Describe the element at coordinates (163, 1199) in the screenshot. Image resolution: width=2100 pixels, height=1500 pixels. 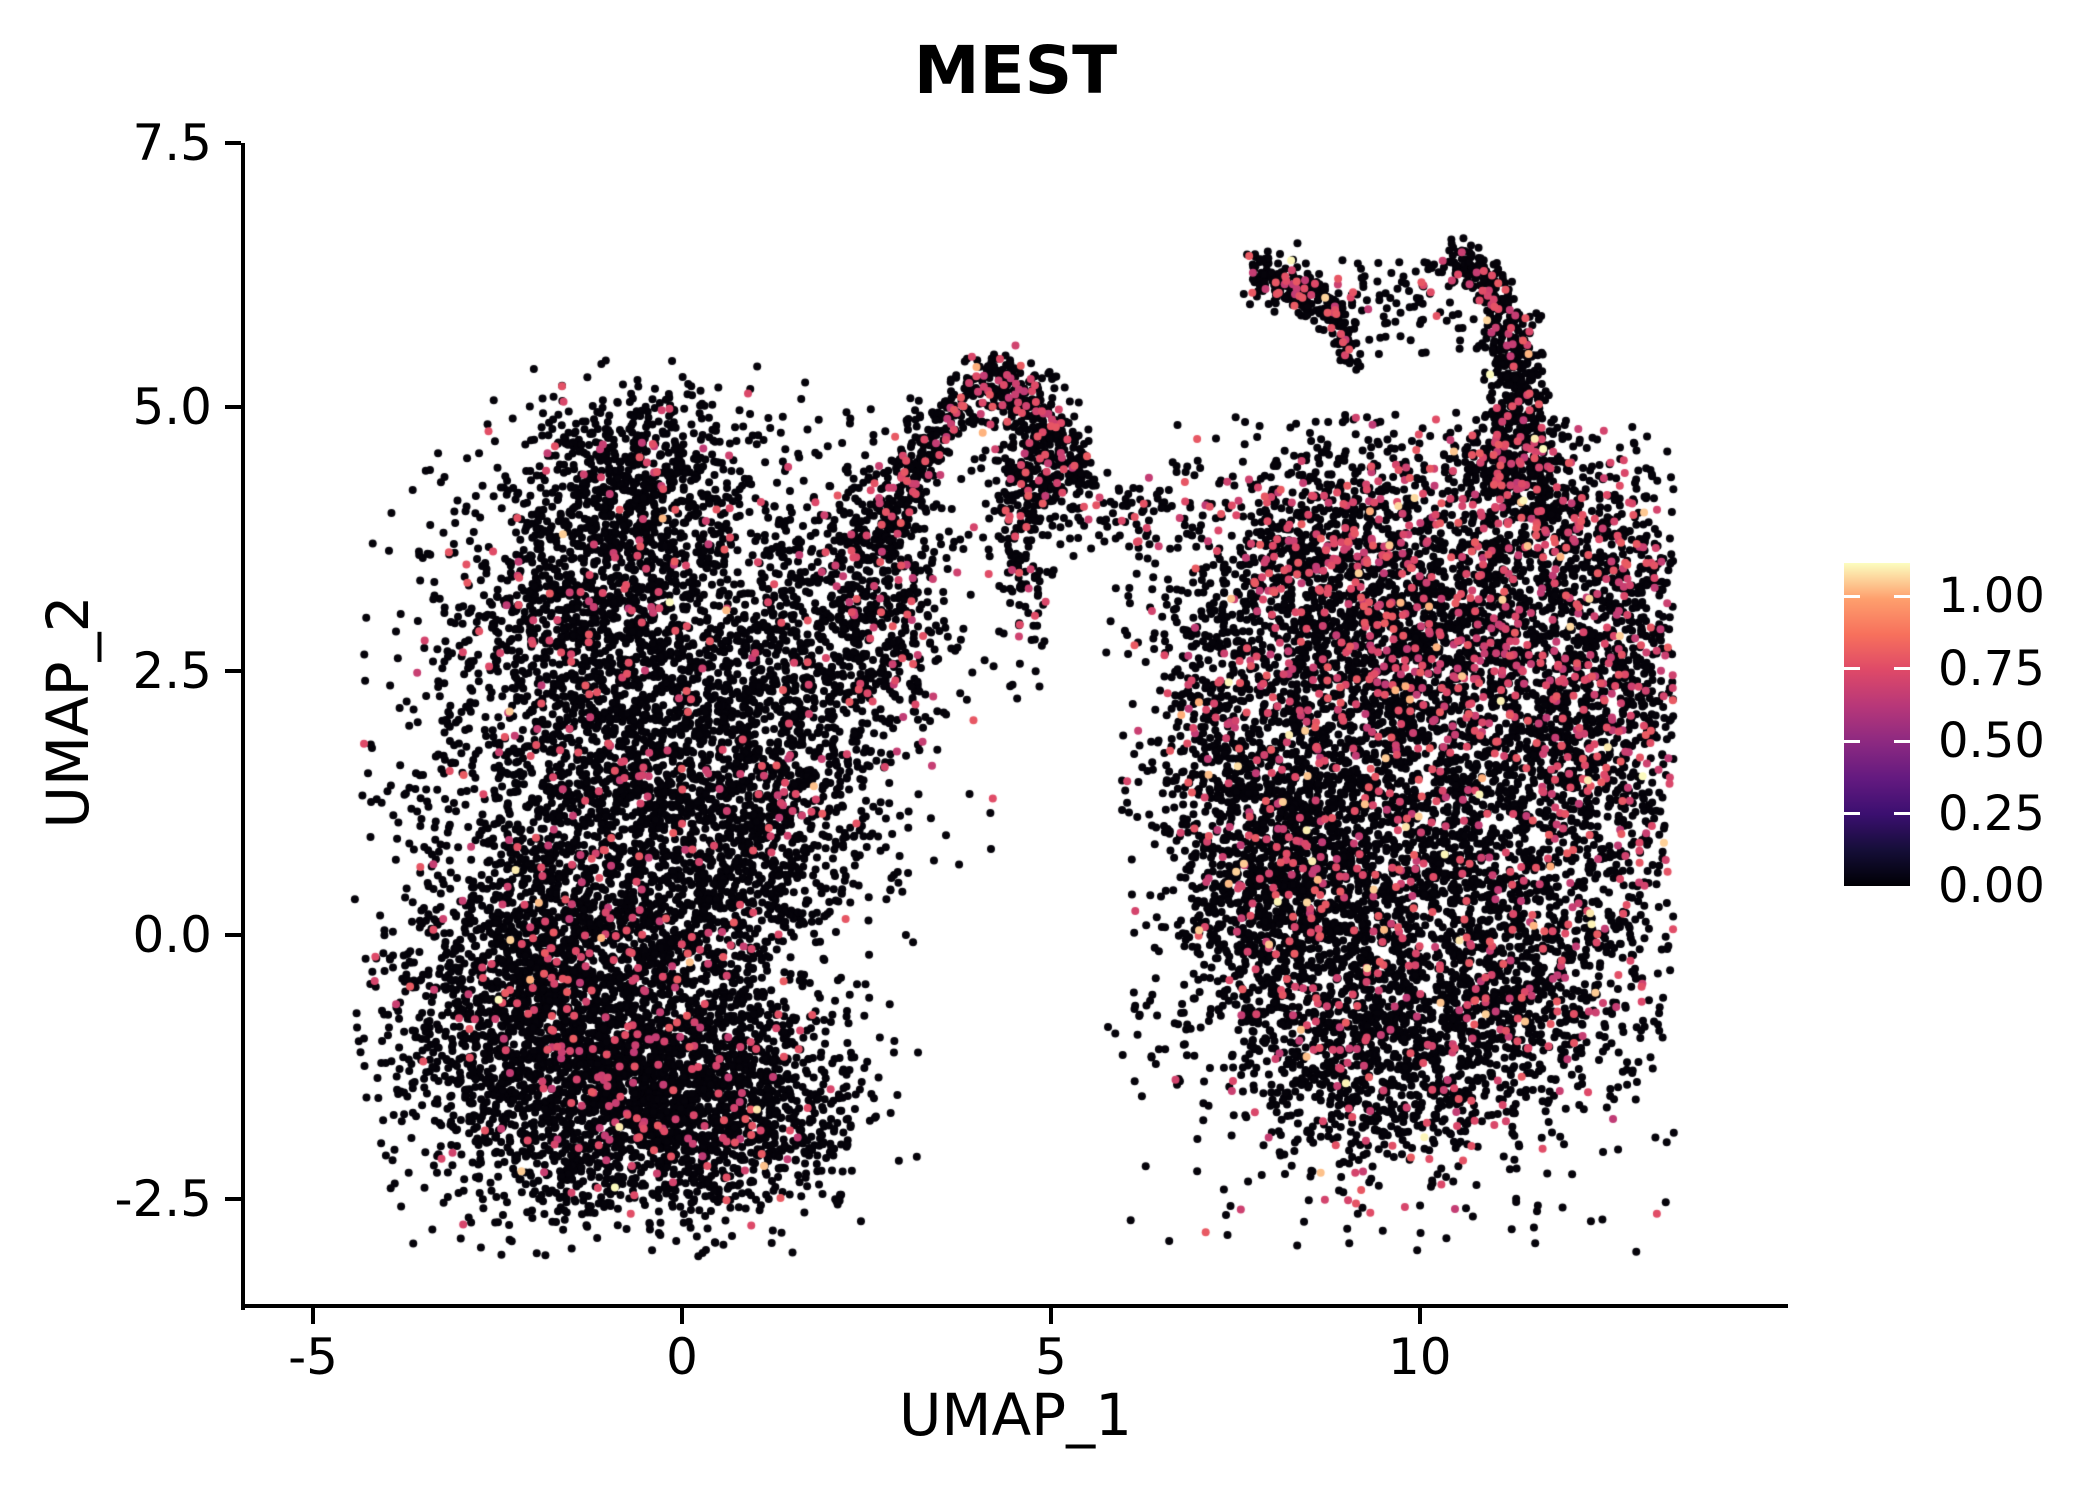
I see `y-tick-label: -2.5` at that location.